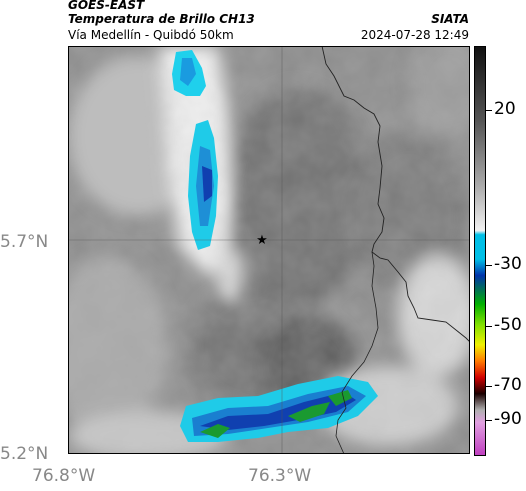  I want to click on cold-cloud-north, so click(189, 73).